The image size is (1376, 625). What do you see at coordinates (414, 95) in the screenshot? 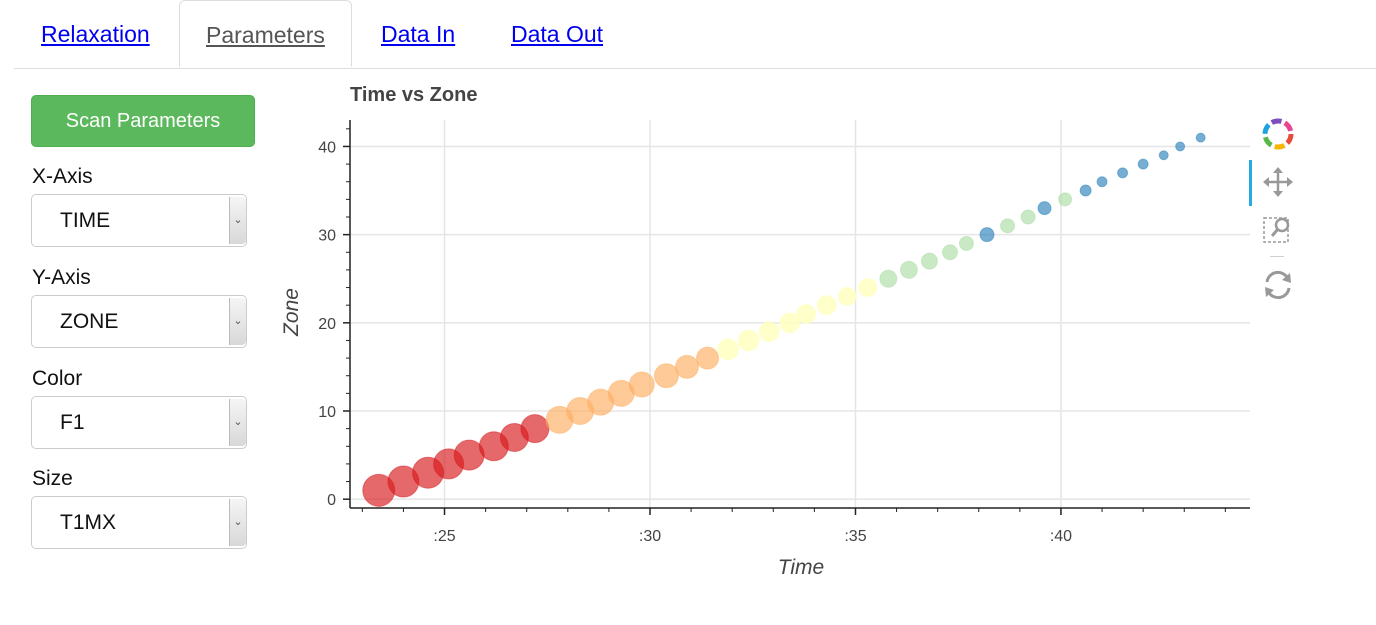
I see `chart-title: Time vs Zone` at bounding box center [414, 95].